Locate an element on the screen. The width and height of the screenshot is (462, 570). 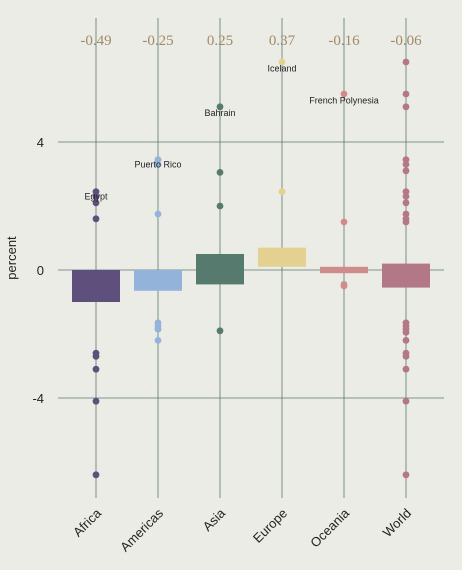
box-oceania is located at coordinates (344, 270).